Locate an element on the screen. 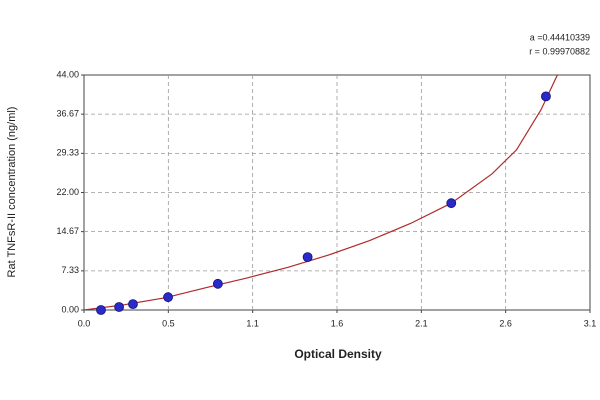 The width and height of the screenshot is (600, 400). y-tick-label: 36.67 is located at coordinates (67, 114).